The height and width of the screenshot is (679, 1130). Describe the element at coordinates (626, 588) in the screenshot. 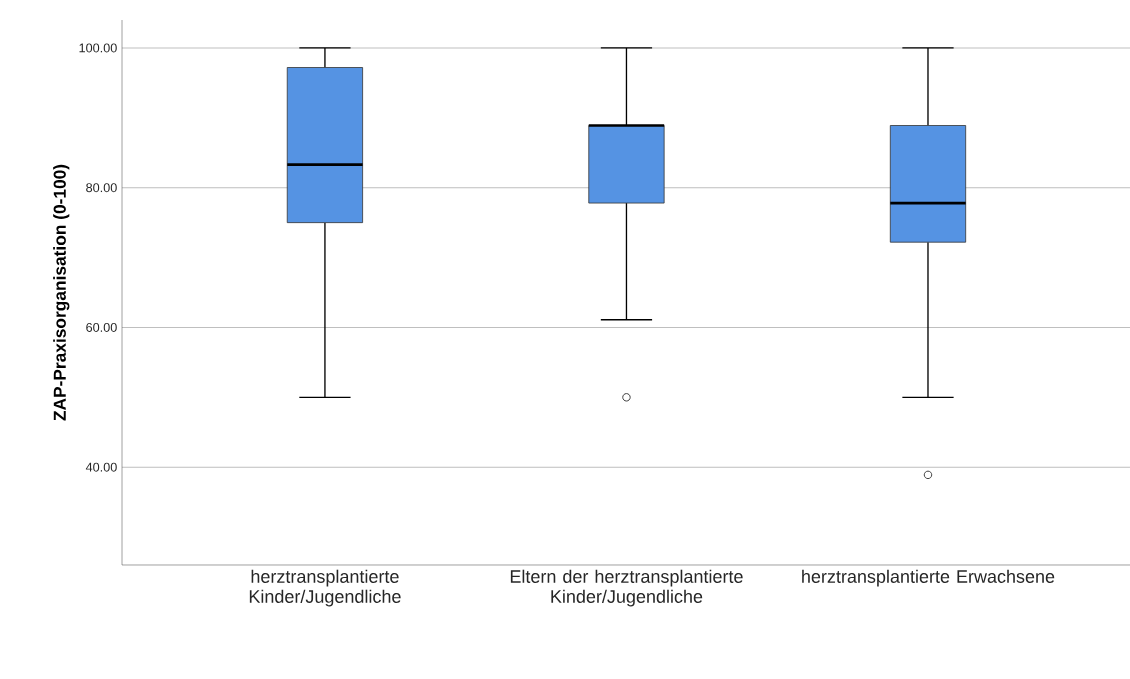

I see `x-tick-label: Eltern der herztransplantierte Kinder/Jugendliche` at that location.